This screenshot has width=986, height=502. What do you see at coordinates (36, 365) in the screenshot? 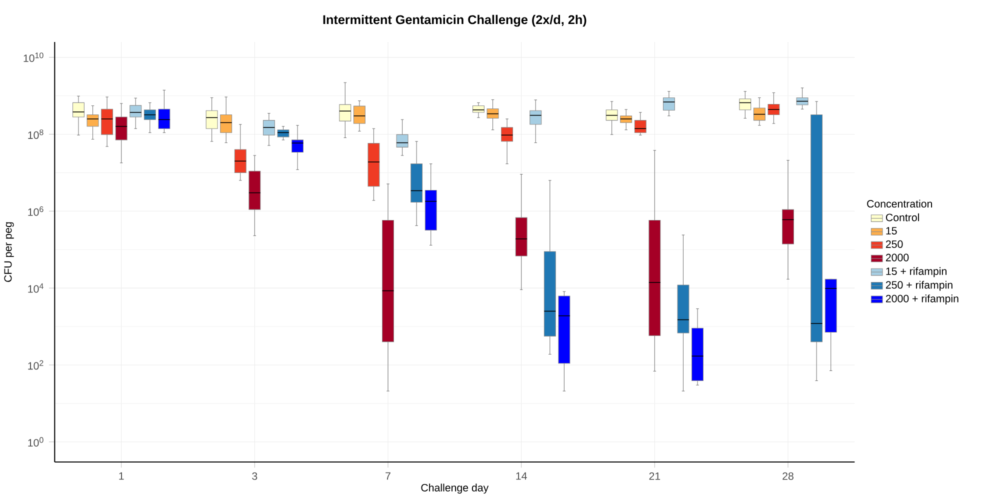
I see `y-tick-label: 10$^{2}$` at bounding box center [36, 365].